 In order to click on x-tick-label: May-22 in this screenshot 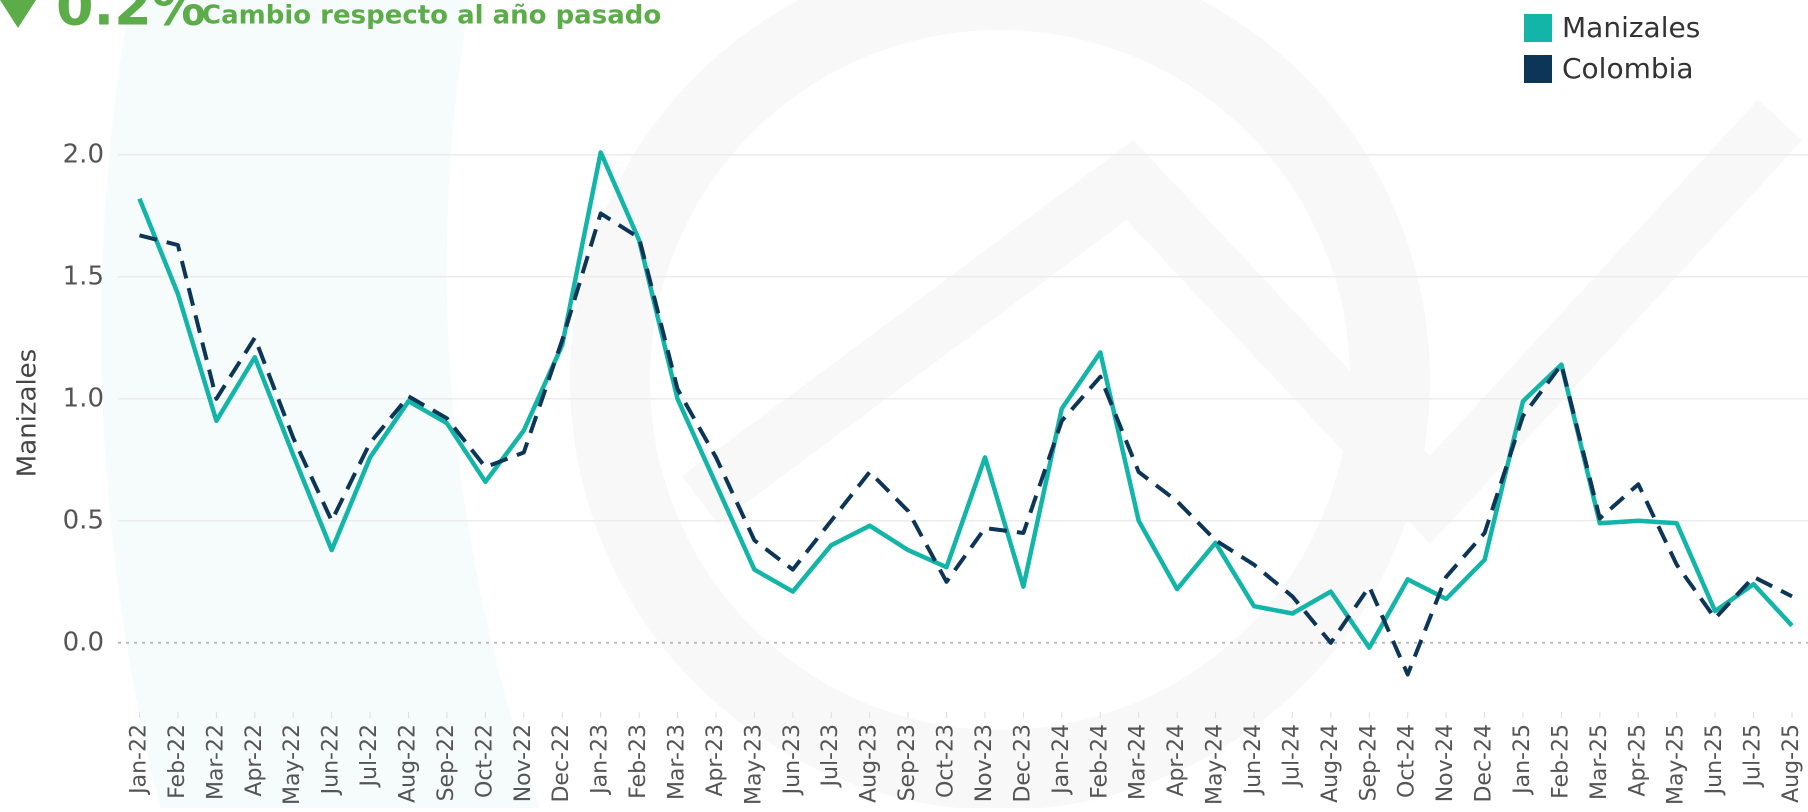, I will do `click(292, 764)`.